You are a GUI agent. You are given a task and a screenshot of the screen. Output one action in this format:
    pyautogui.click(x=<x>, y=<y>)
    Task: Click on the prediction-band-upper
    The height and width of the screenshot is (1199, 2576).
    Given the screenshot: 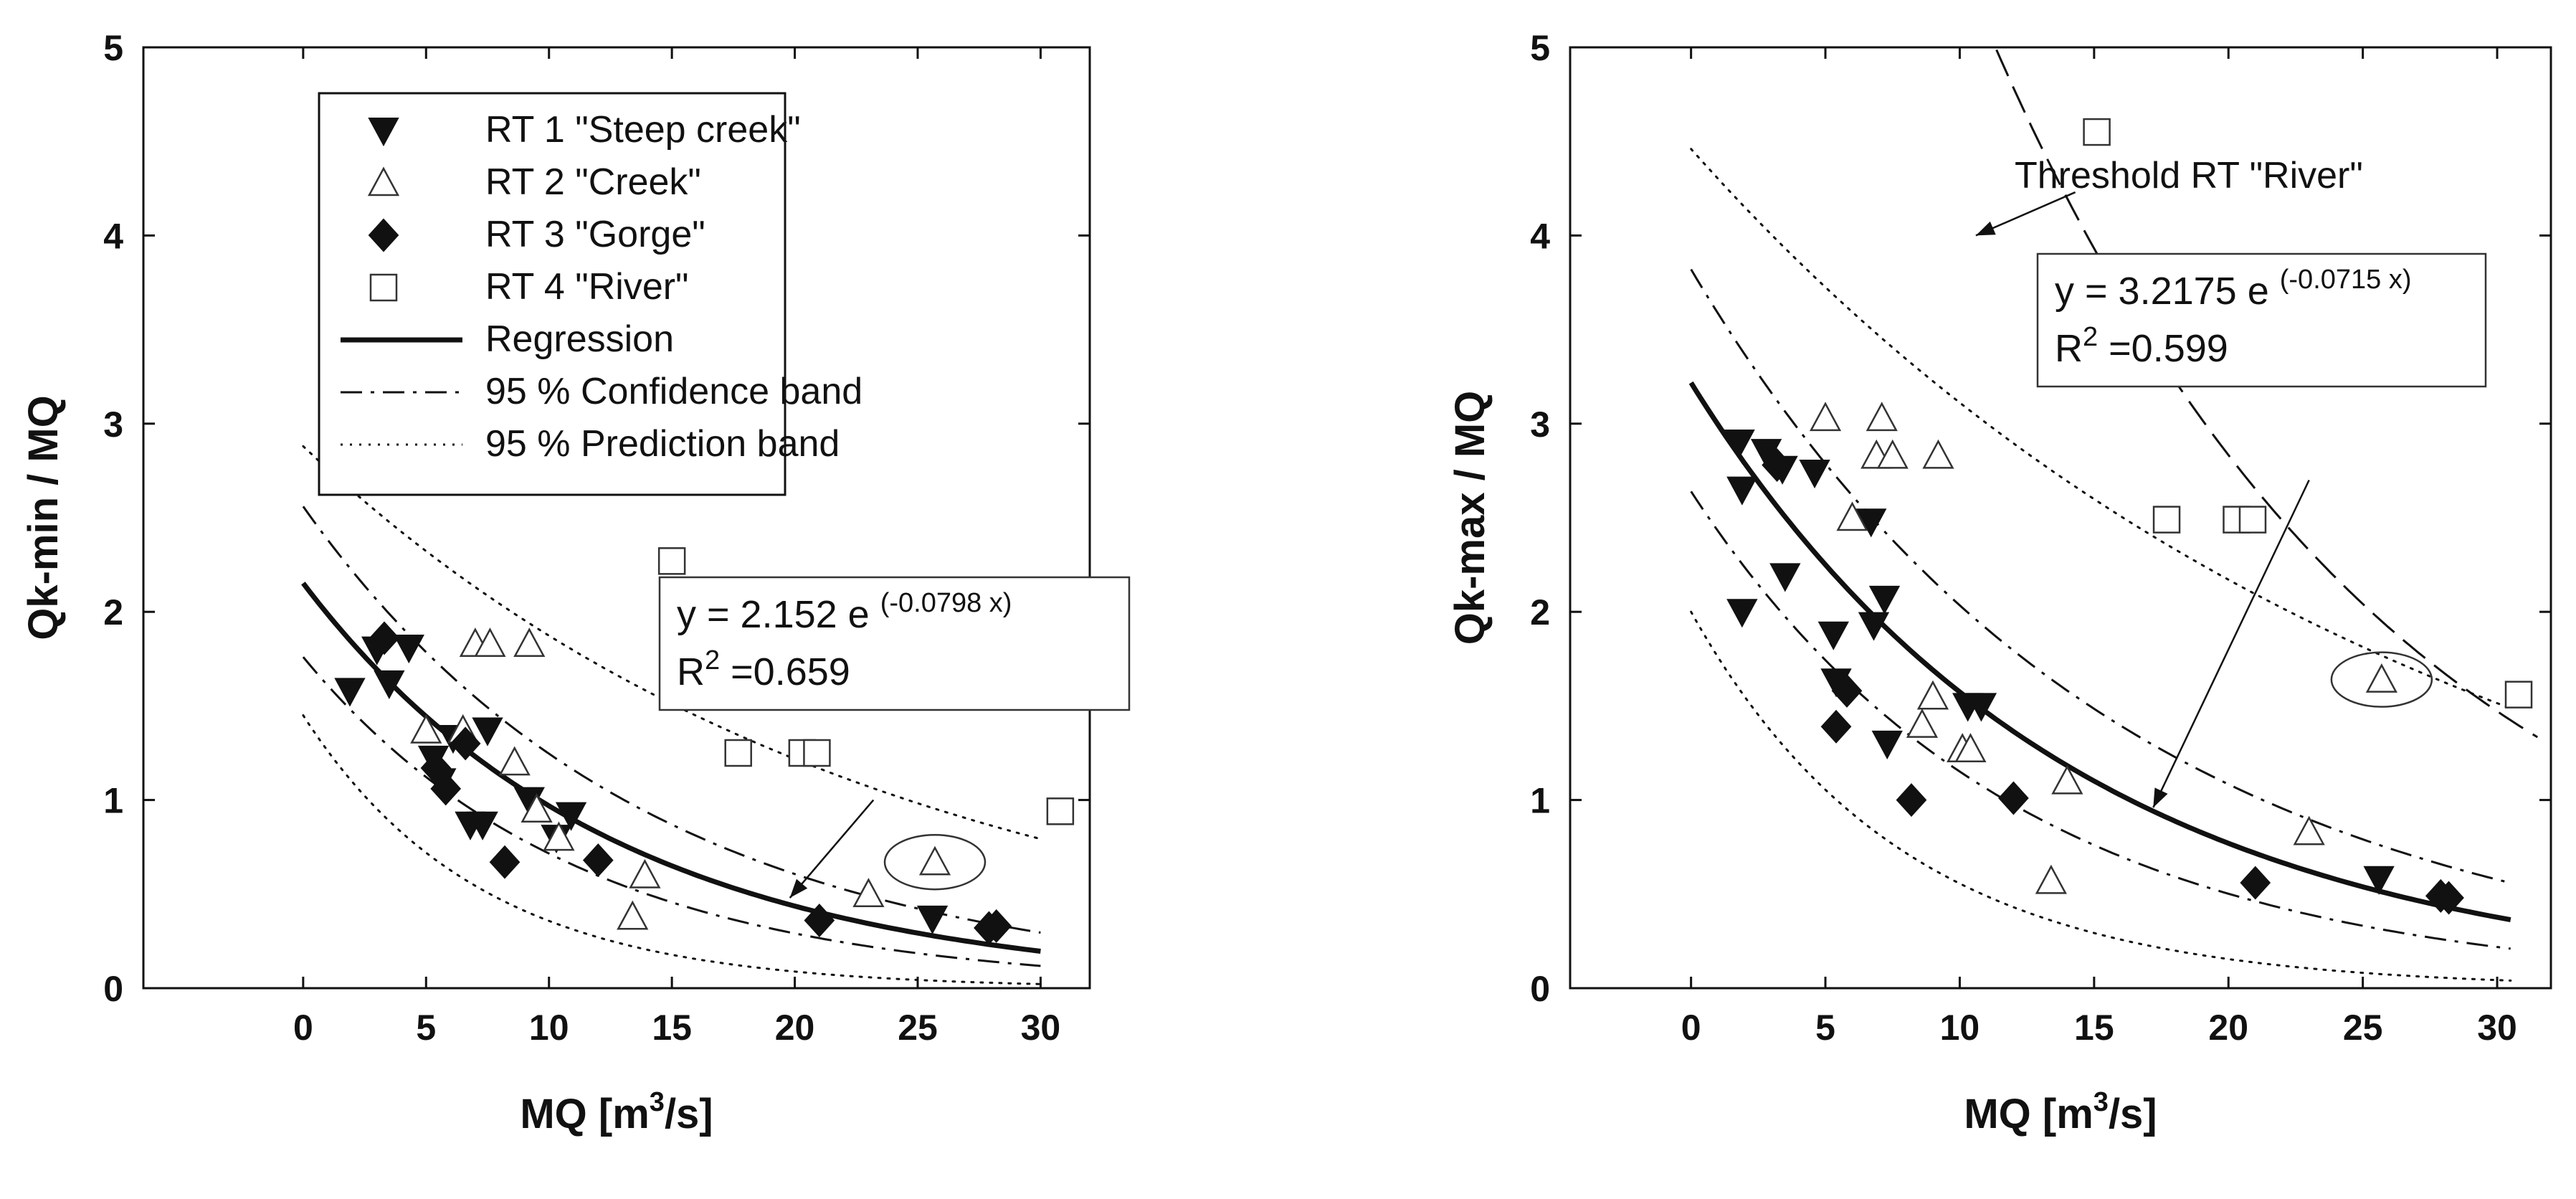 What is the action you would take?
    pyautogui.click(x=2101, y=429)
    